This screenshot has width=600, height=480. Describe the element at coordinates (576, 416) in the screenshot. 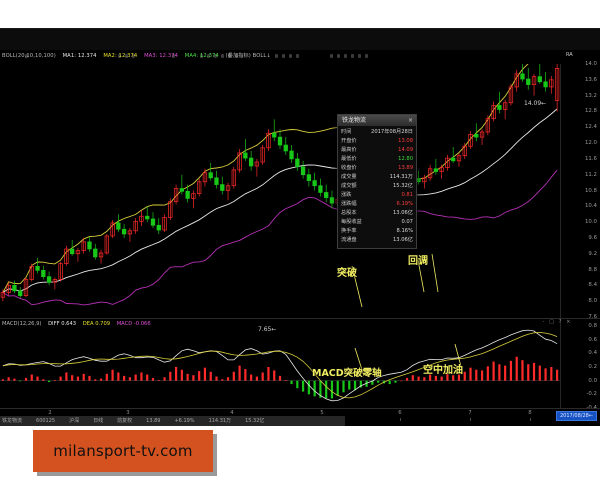

I see `selected-date-badge: 2017/08/28←` at that location.